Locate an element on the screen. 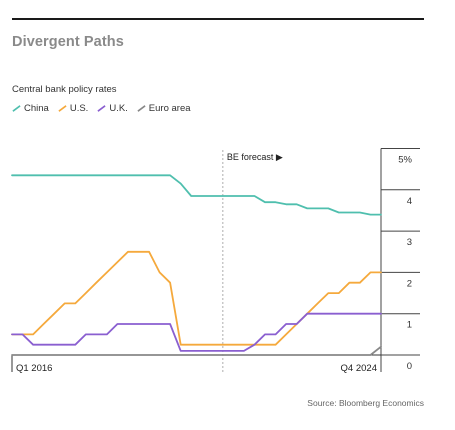 Image resolution: width=455 pixels, height=430 pixels. legend-item-china: China is located at coordinates (30, 108).